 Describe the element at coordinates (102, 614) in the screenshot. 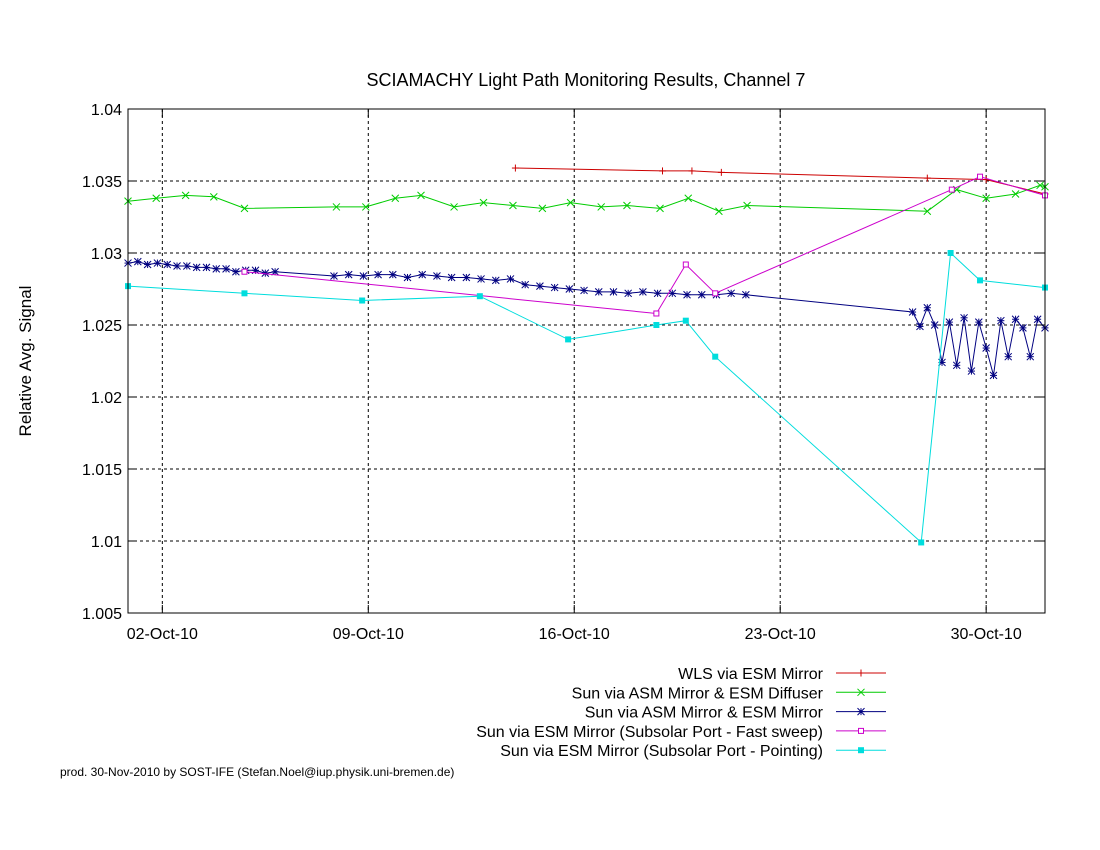

I see `y-tick-label: 1.005` at that location.